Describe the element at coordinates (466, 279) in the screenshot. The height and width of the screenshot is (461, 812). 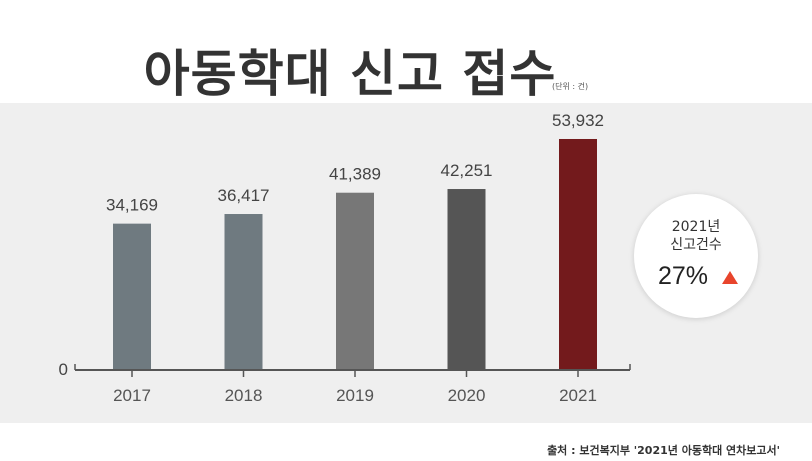
I see `bar-2020` at that location.